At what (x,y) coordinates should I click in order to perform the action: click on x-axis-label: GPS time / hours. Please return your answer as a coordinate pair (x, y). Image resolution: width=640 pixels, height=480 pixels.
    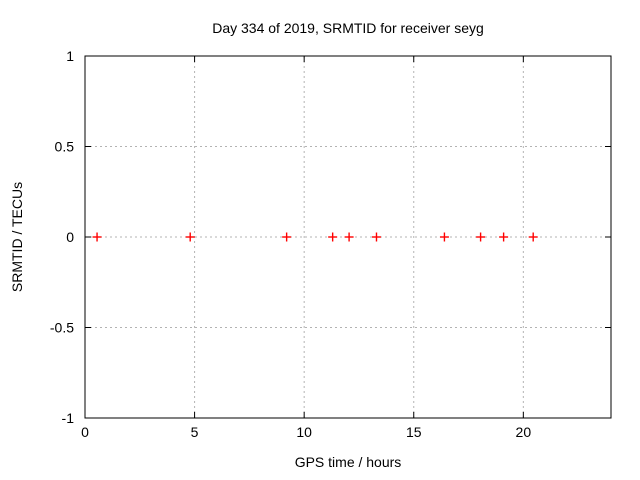
    Looking at the image, I should click on (348, 462).